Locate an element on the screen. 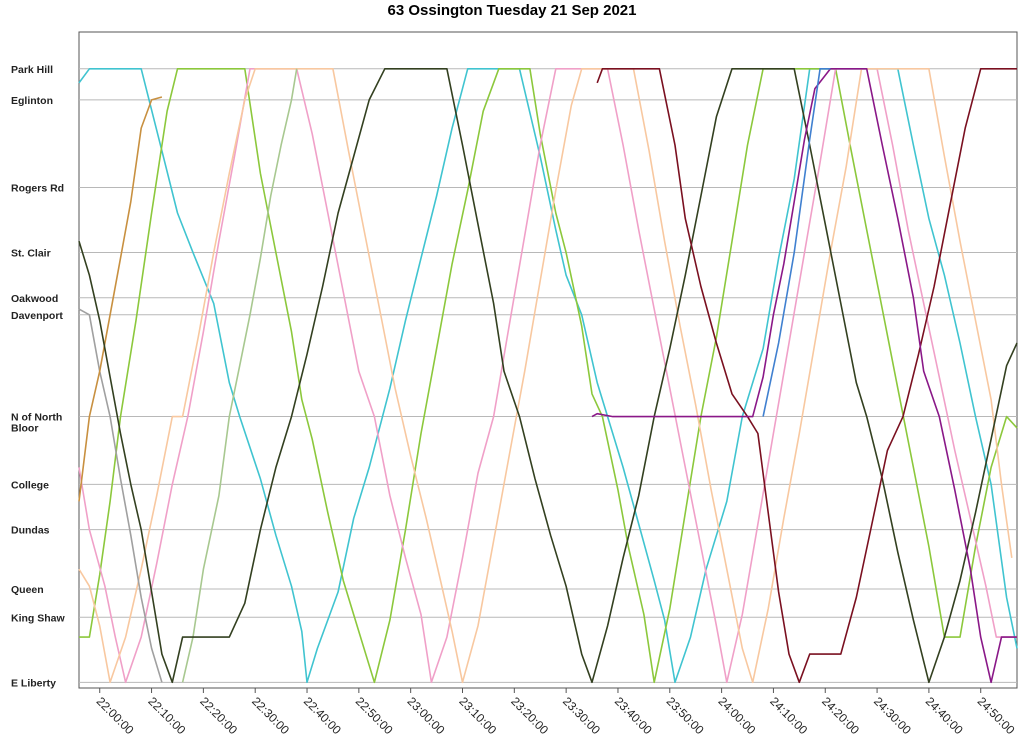 The height and width of the screenshot is (744, 1024). x-tick-label: 22:00:00 is located at coordinates (115, 715).